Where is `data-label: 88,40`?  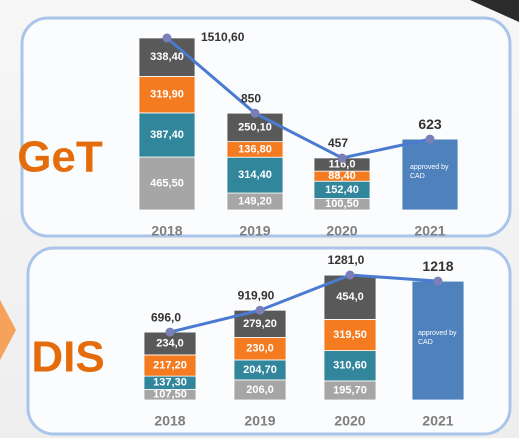
data-label: 88,40 is located at coordinates (342, 176).